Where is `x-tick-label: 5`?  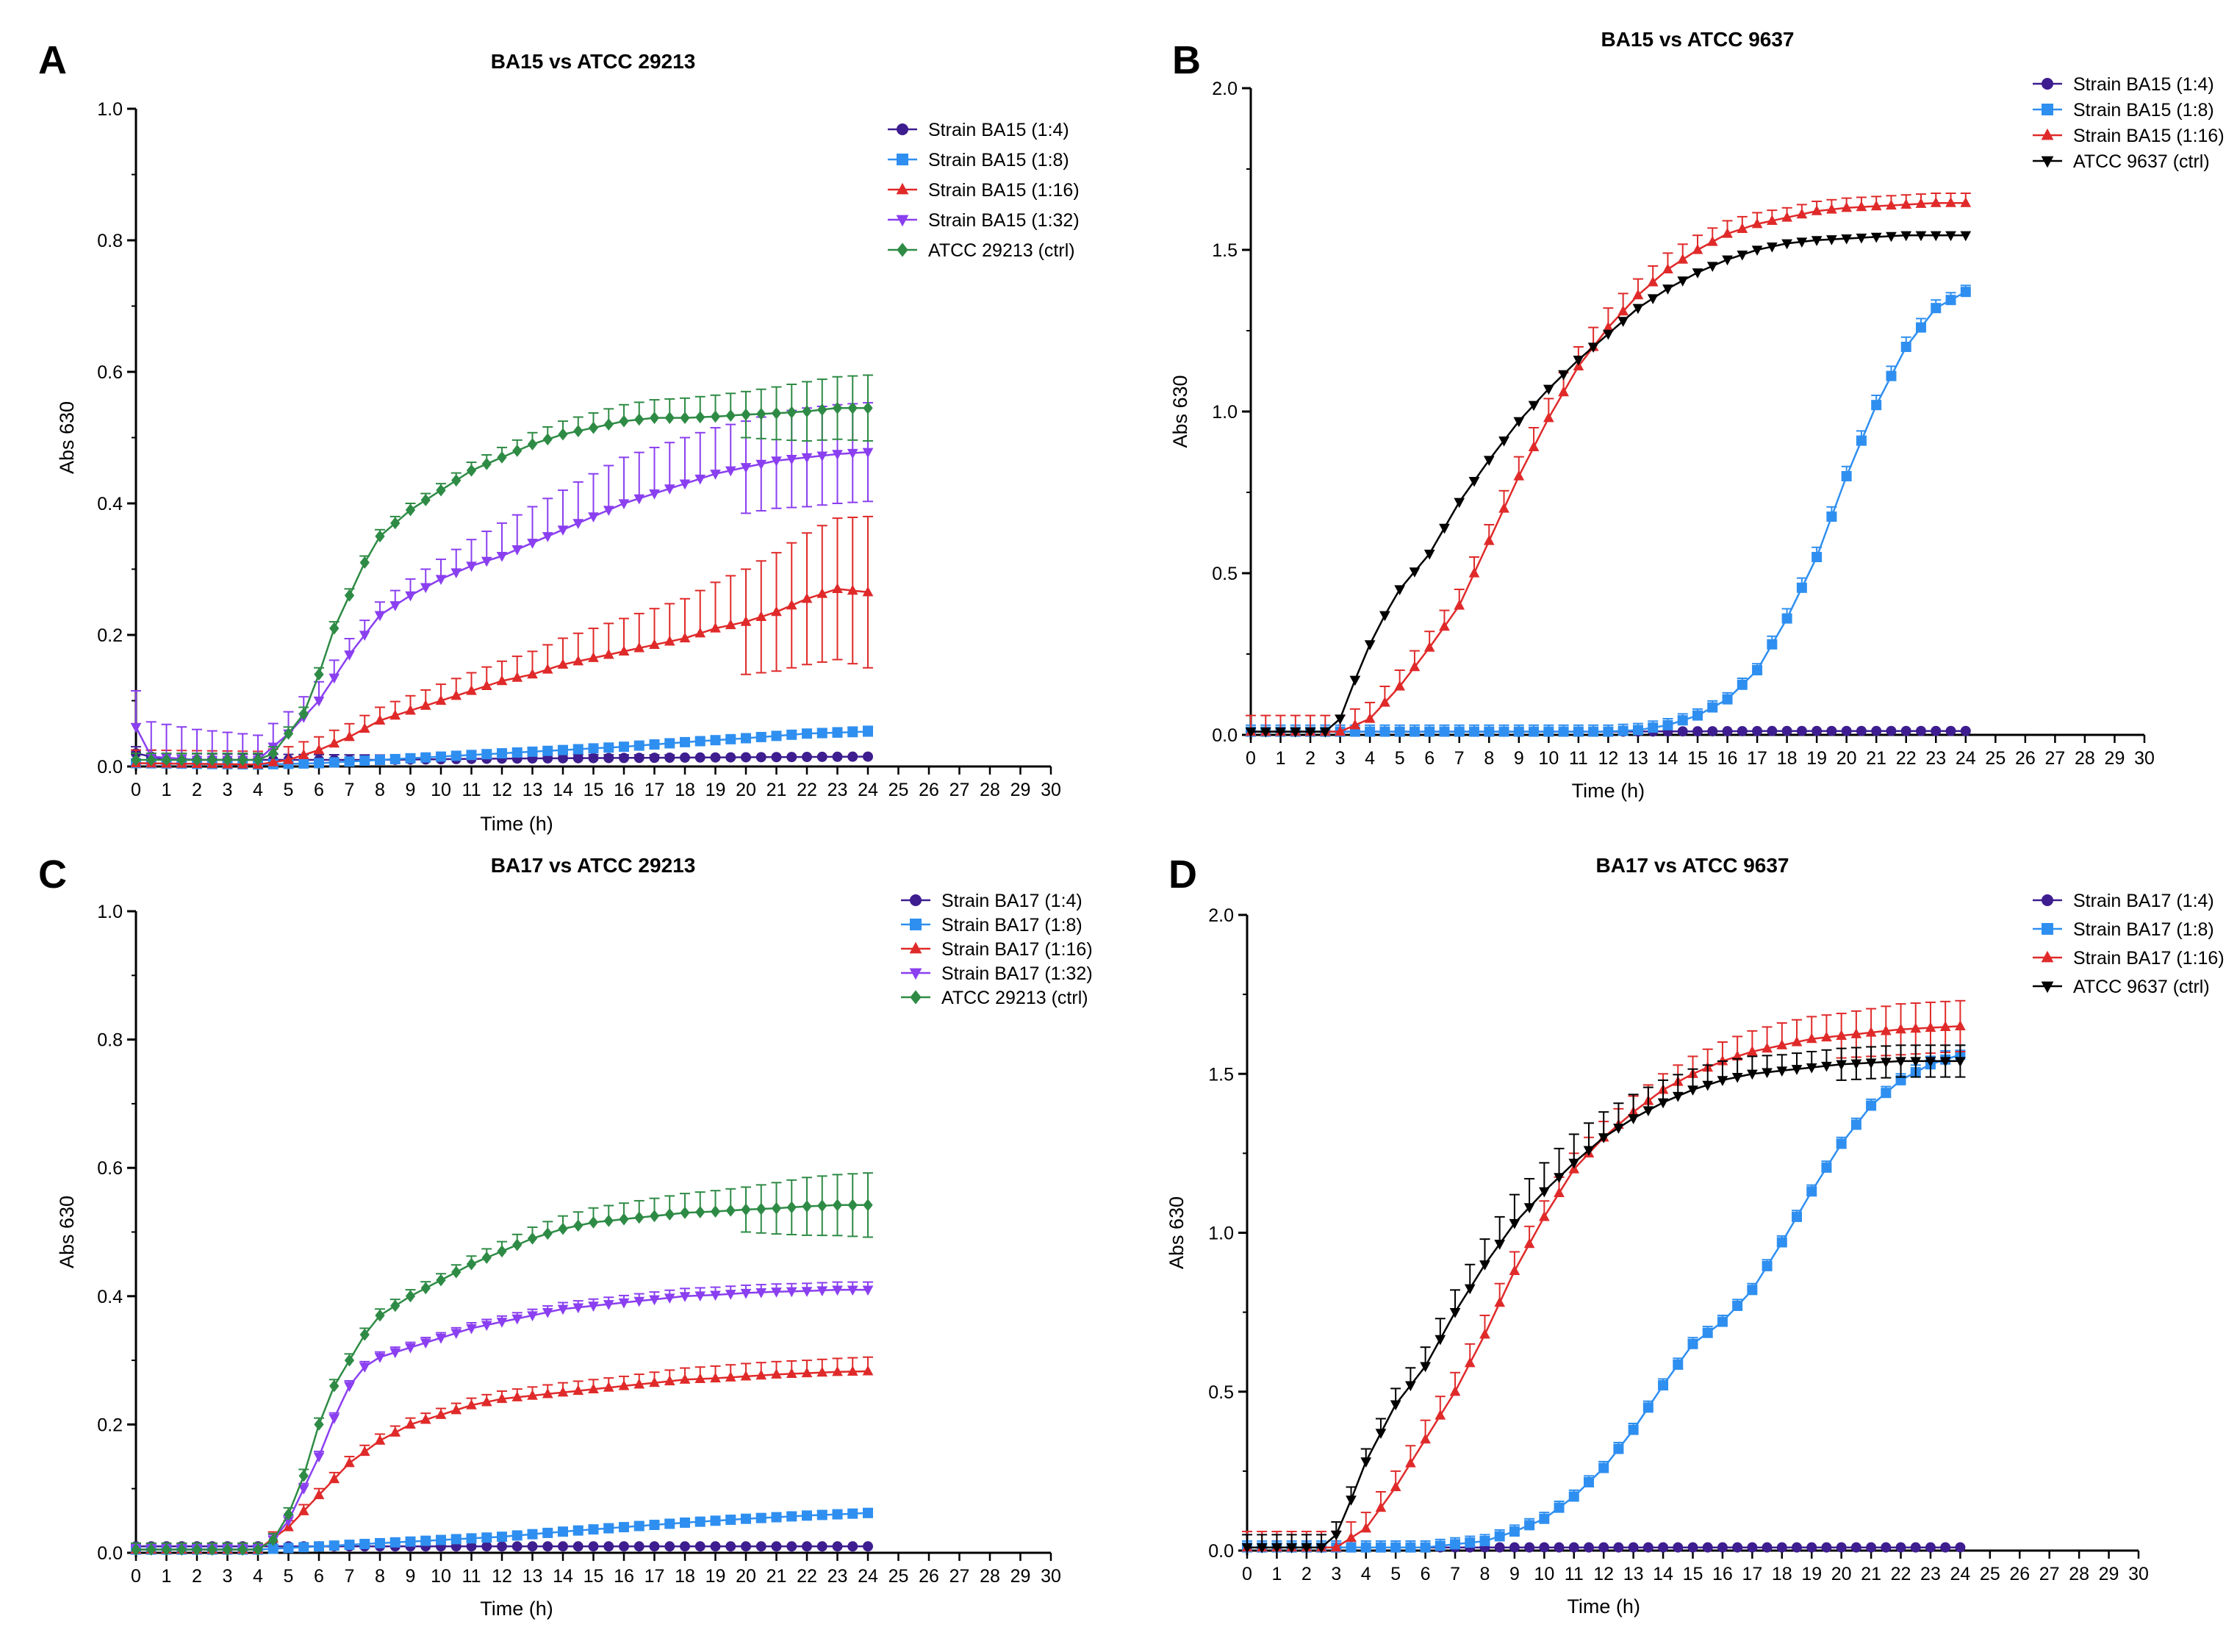
x-tick-label: 5 is located at coordinates (1400, 759).